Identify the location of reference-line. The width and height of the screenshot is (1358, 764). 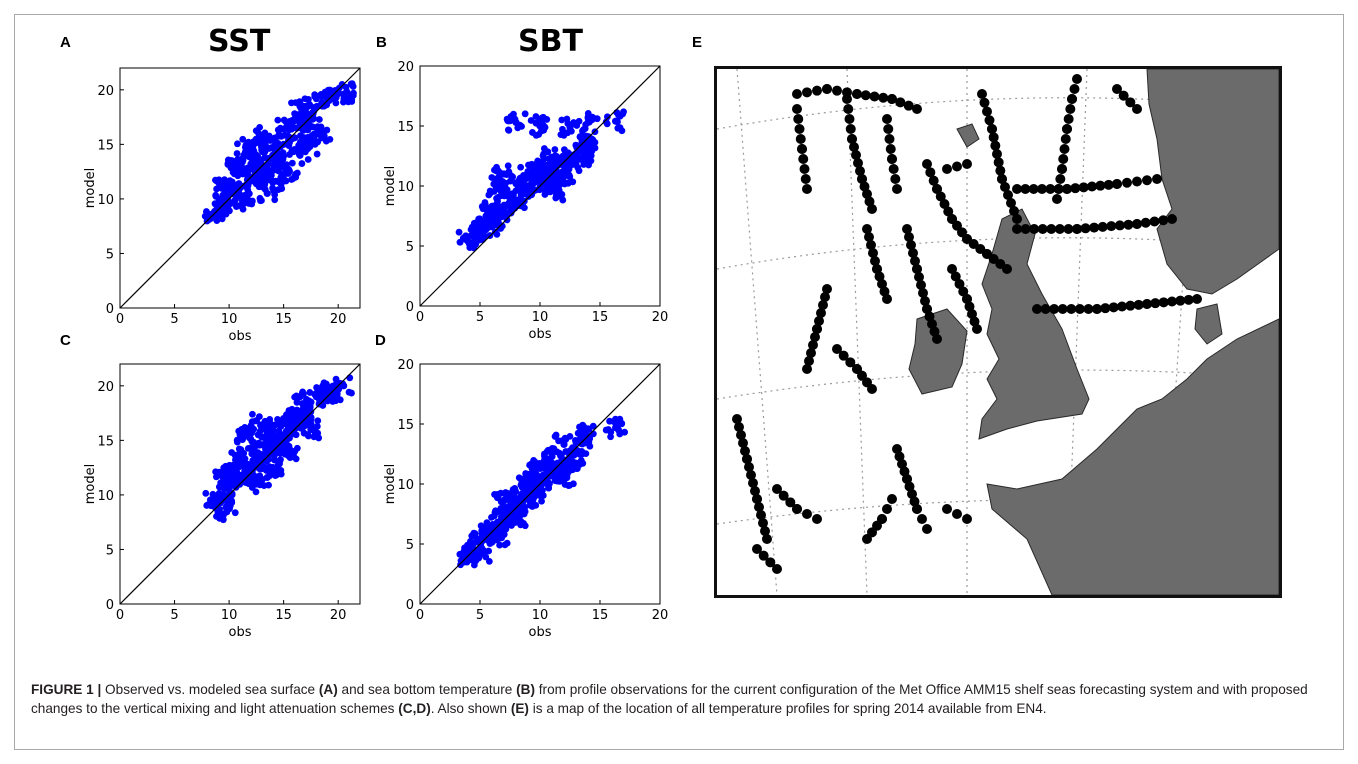
(540, 484).